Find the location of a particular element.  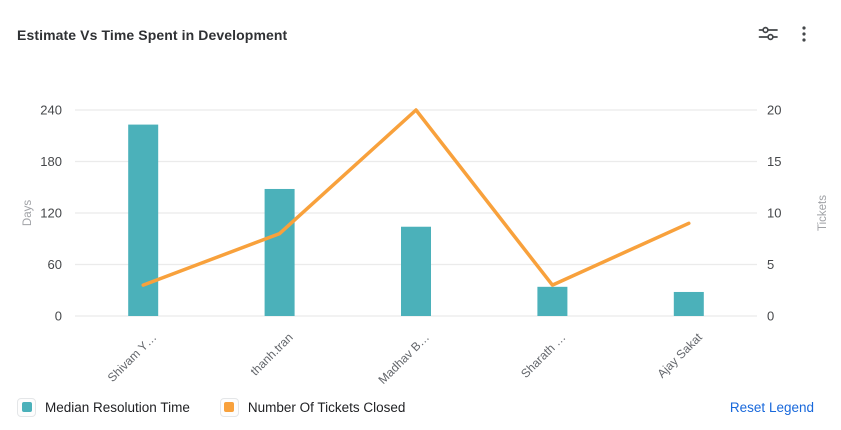

more-menu-button is located at coordinates (804, 35).